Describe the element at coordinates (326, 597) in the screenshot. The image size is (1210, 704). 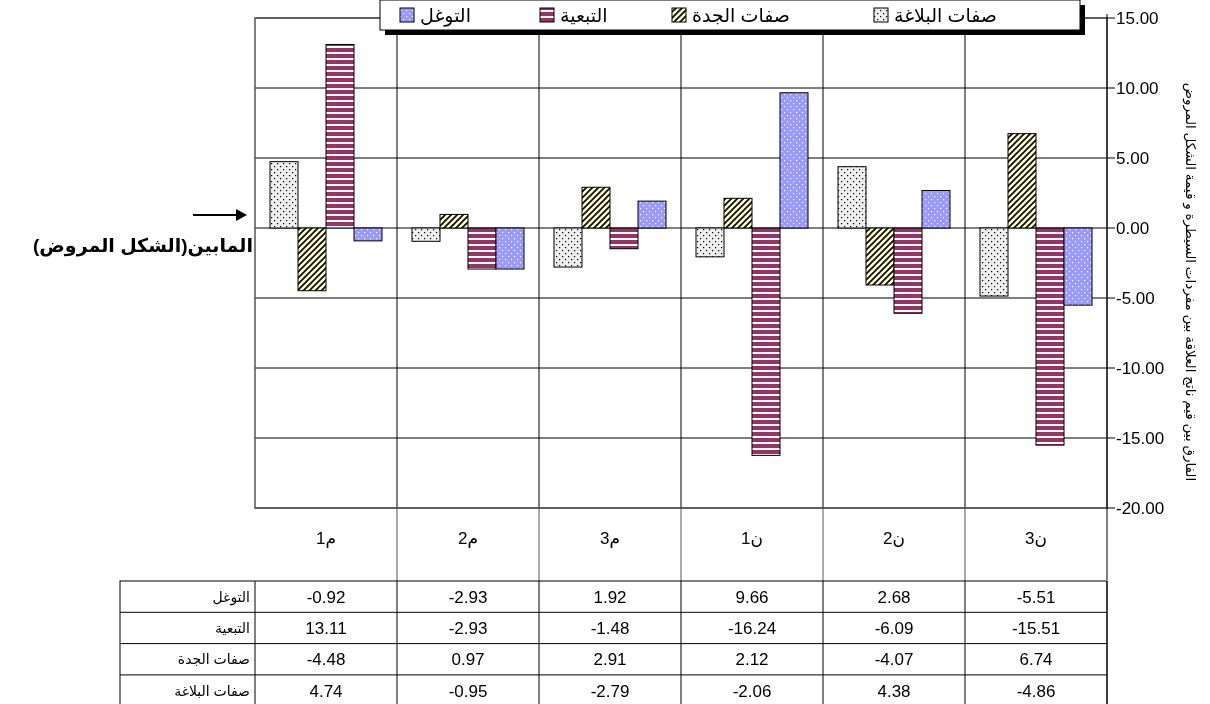
I see `data-label: -0.92` at that location.